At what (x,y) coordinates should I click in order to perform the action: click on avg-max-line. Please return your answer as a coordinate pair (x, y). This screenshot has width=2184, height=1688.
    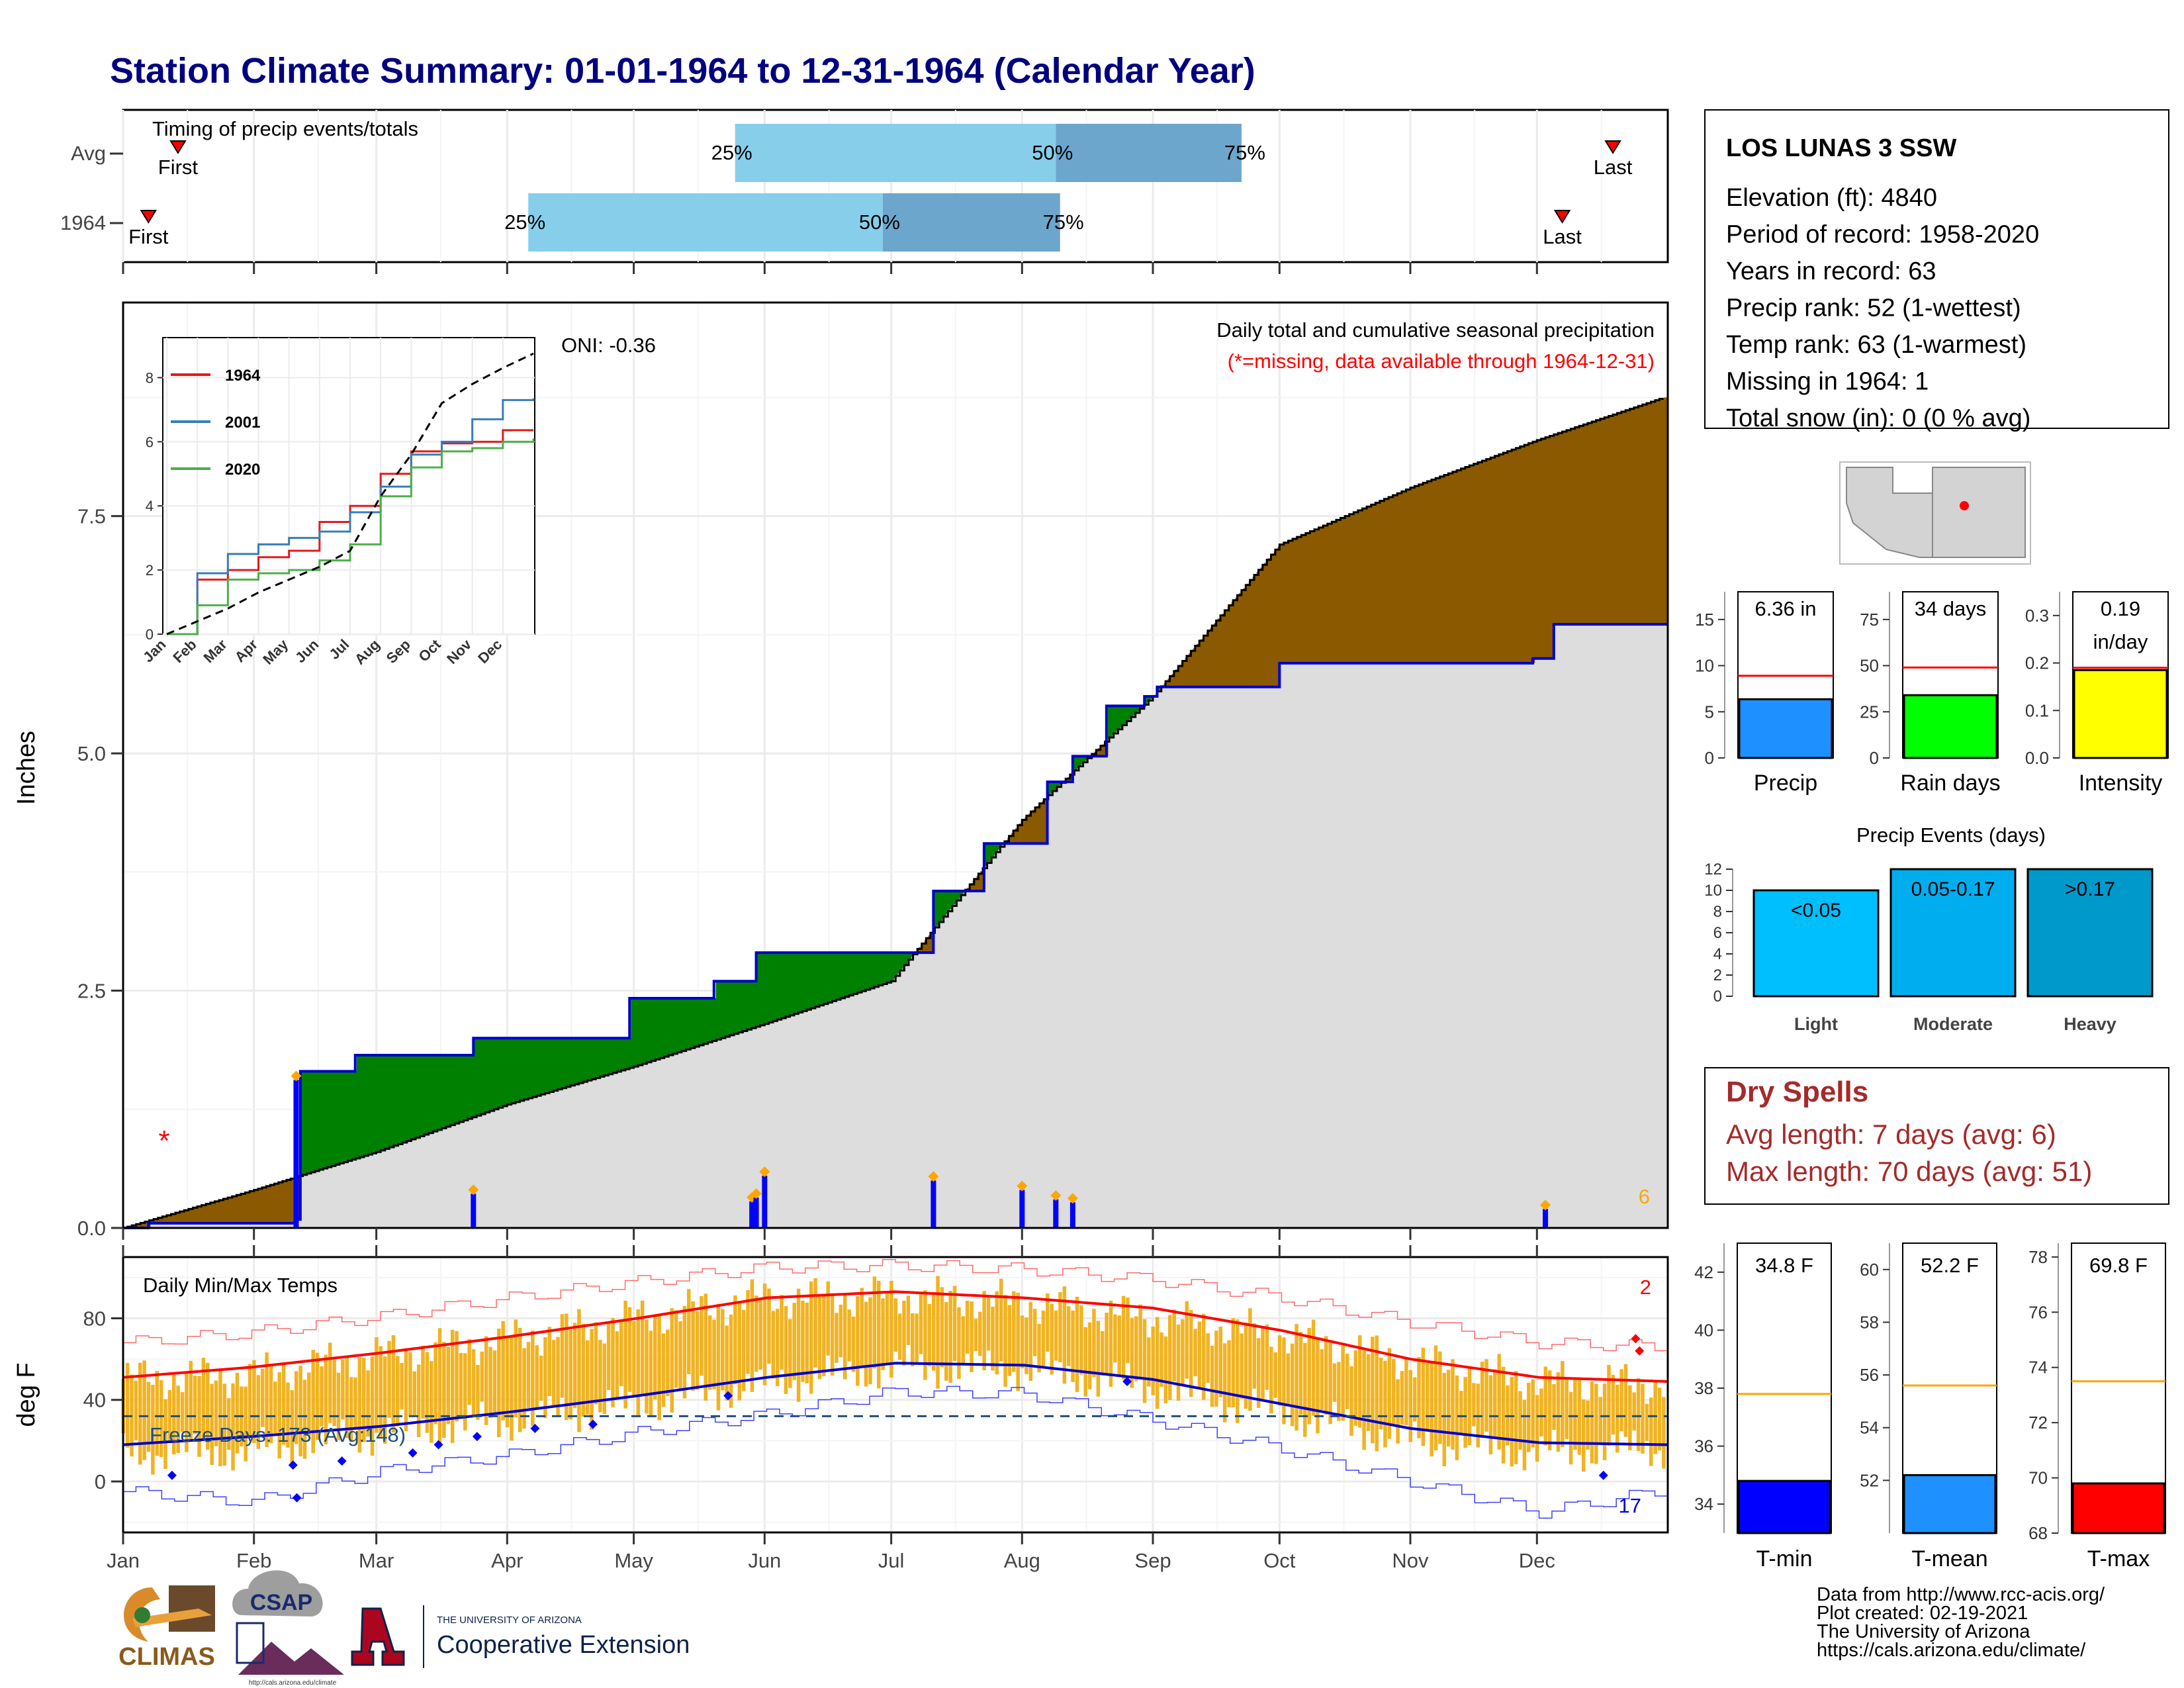
    Looking at the image, I should click on (895, 1336).